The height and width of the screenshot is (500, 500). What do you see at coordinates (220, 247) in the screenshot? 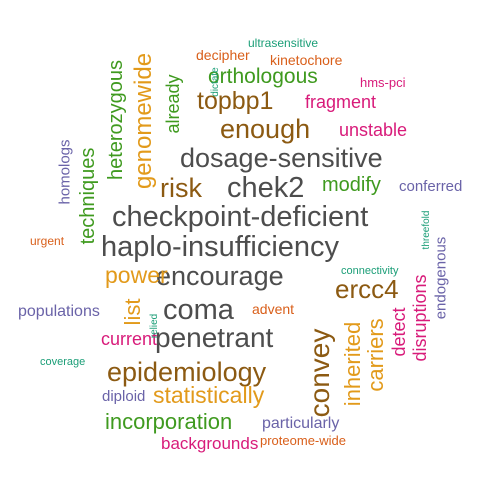
I see `word-haplo-insufficiency: haplo-insufficiency` at bounding box center [220, 247].